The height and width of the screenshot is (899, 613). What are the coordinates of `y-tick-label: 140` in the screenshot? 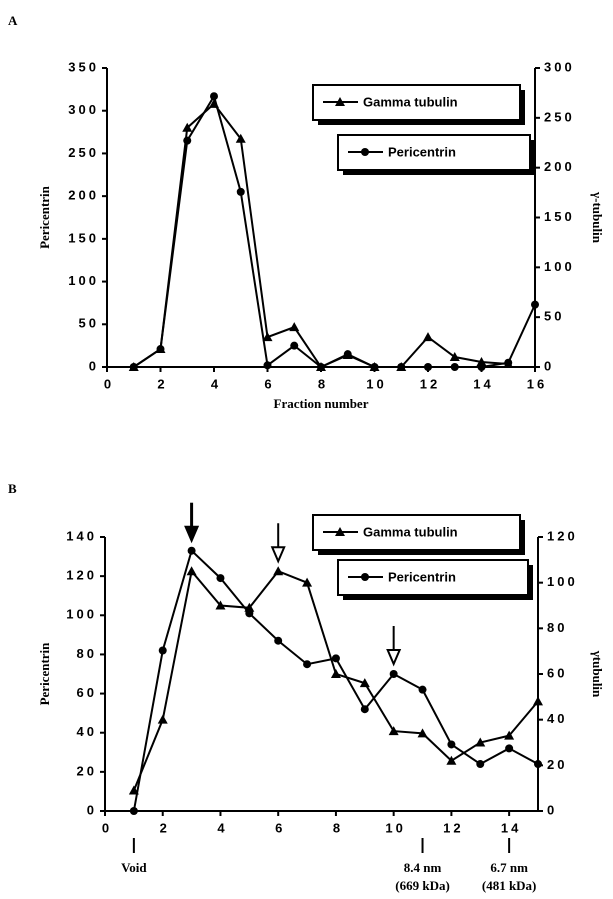 It's located at (81, 535).